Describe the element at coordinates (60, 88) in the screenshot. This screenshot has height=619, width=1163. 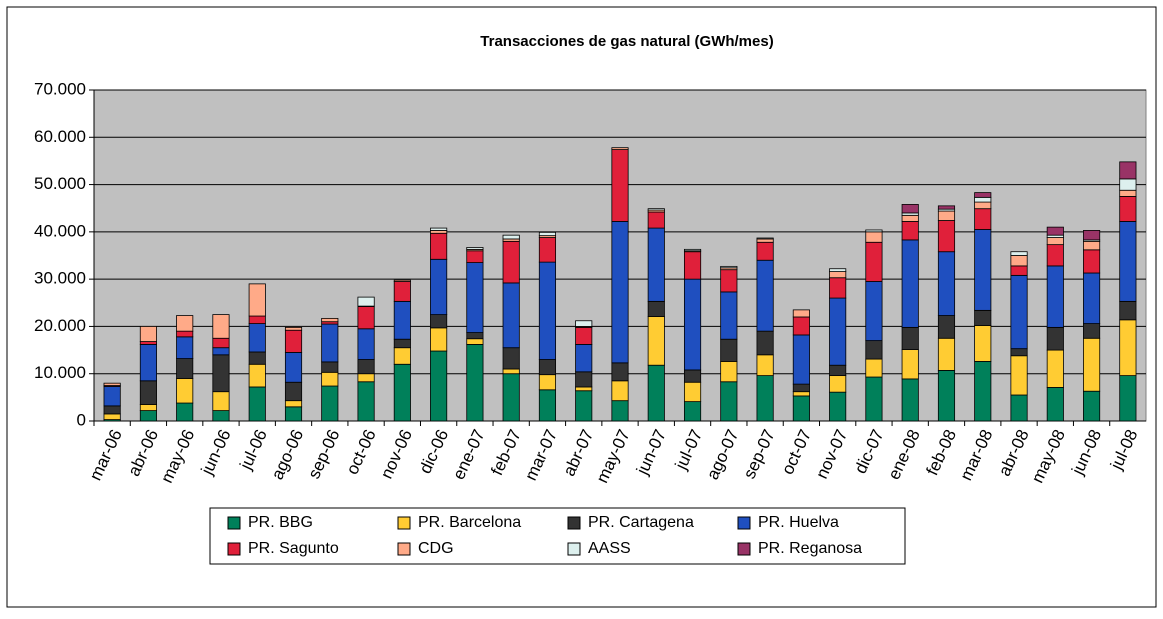
I see `y-tick-label: 70.000` at that location.